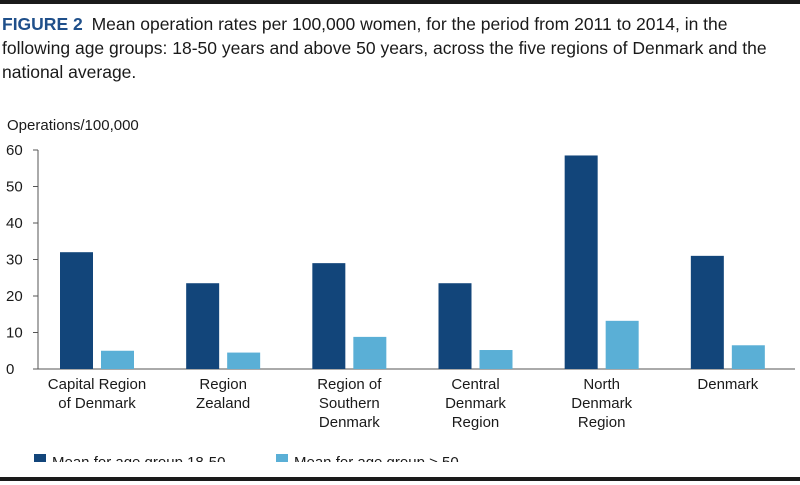  Describe the element at coordinates (14, 223) in the screenshot. I see `y-tick-label: 40` at that location.